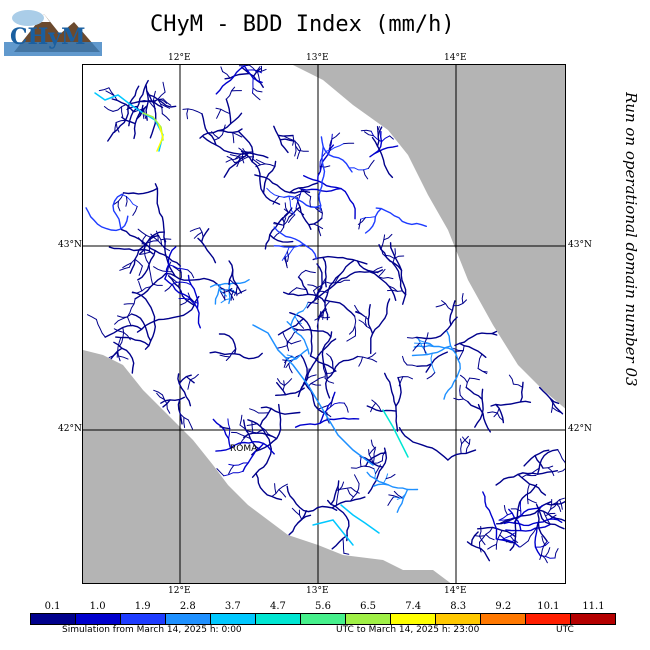  Describe the element at coordinates (455, 591) in the screenshot. I see `lon-bottom-14: 14°E` at that location.